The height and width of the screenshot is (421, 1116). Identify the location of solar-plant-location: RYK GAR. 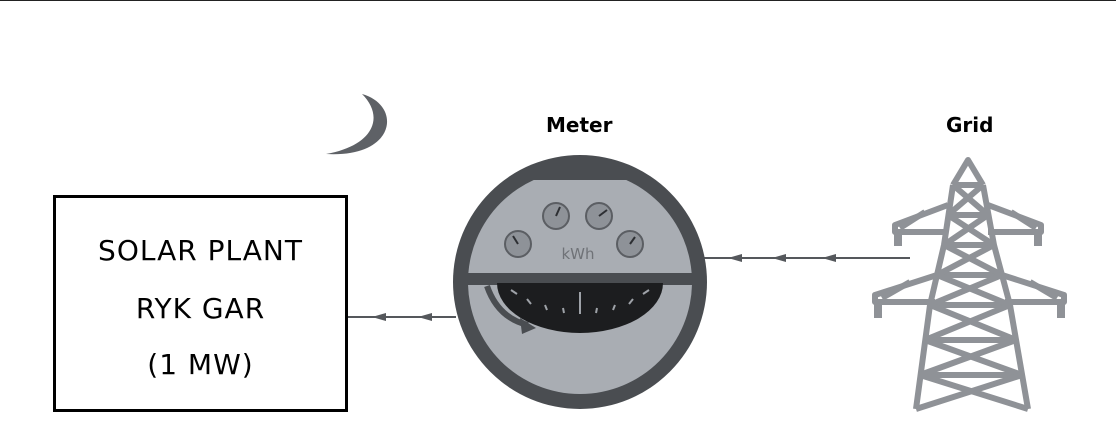
(200, 308).